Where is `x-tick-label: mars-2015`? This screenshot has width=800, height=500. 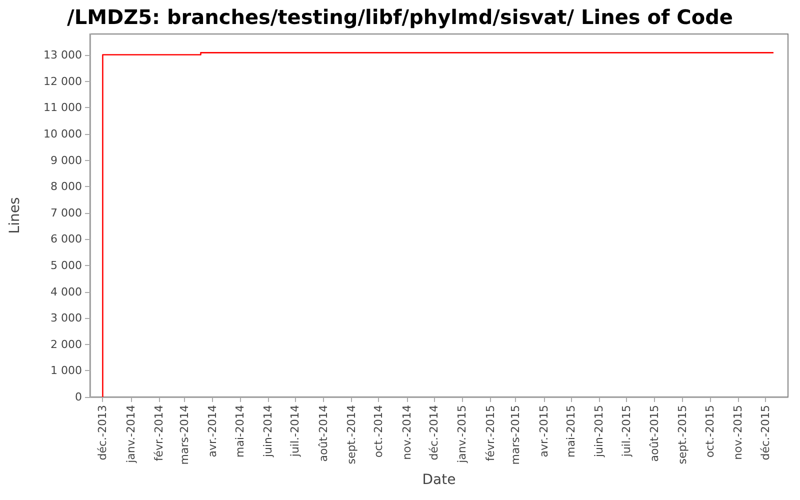 x-tick-label: mars-2015 is located at coordinates (515, 435).